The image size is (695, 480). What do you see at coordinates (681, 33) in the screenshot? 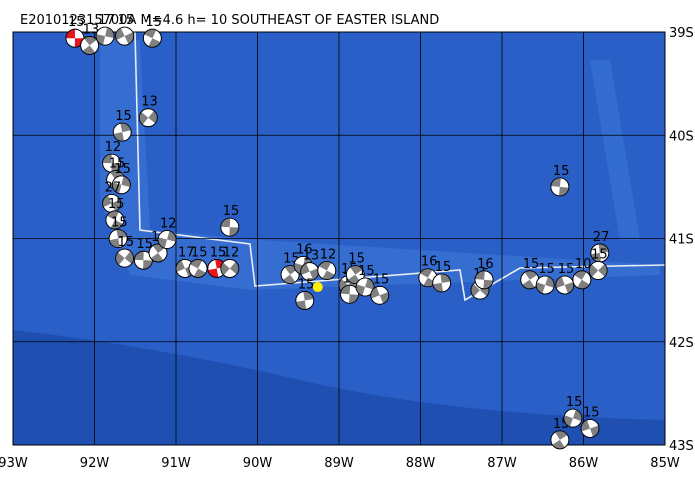
I see `y-tick-label: 39S` at bounding box center [681, 33].